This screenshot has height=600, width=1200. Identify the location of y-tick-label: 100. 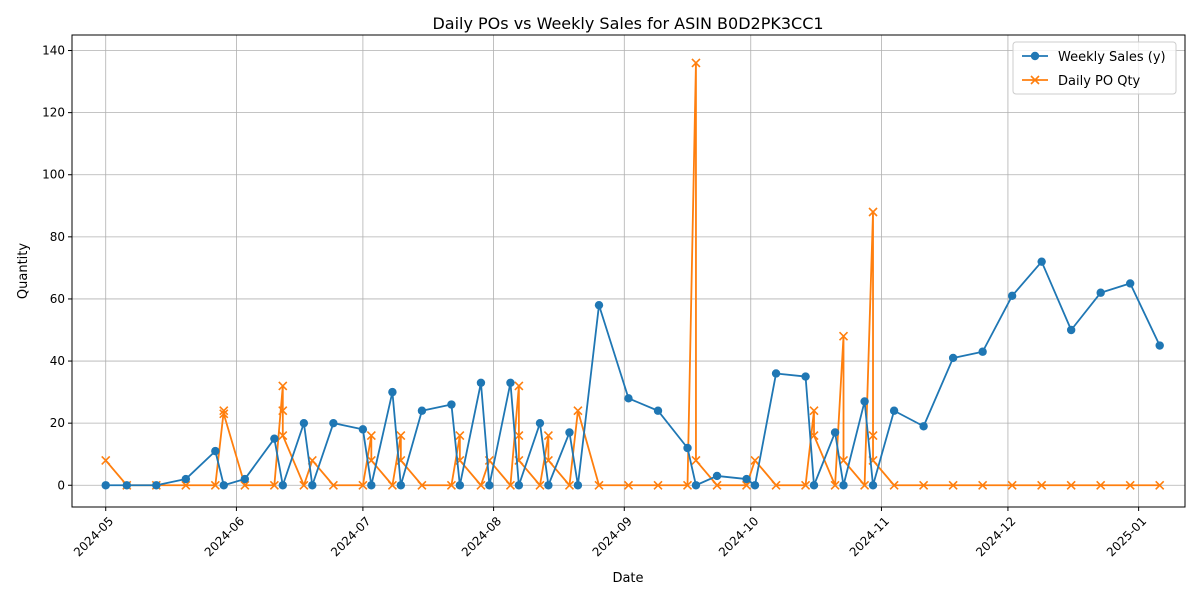
(53, 175).